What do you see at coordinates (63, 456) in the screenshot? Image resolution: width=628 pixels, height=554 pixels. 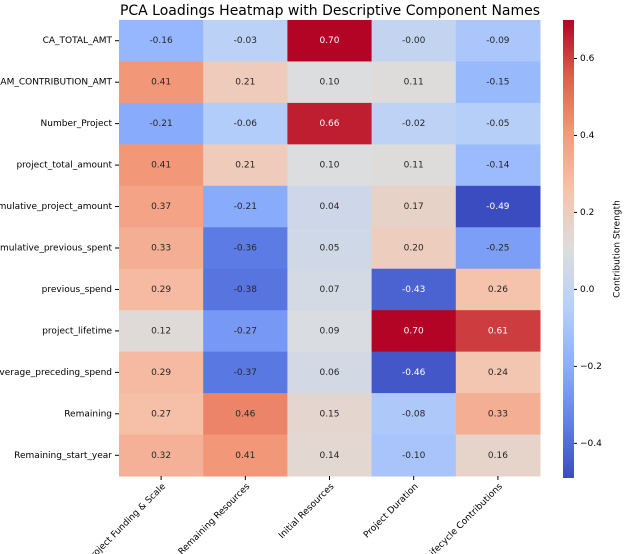 I see `y-tick-label: Remaining_start_year` at bounding box center [63, 456].